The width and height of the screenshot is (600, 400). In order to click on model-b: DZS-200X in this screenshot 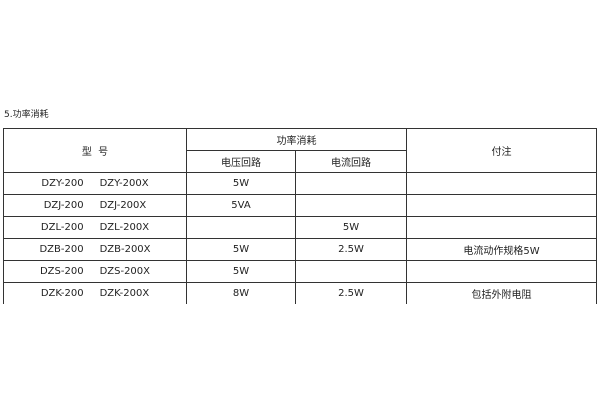, I will do `click(125, 271)`.